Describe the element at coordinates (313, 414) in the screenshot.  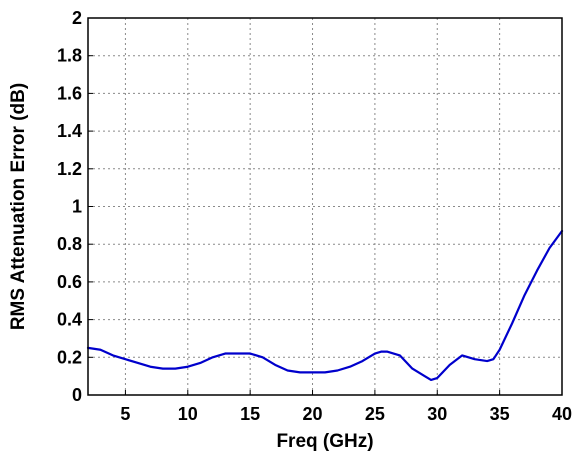
I see `x-tick-label: 20` at that location.